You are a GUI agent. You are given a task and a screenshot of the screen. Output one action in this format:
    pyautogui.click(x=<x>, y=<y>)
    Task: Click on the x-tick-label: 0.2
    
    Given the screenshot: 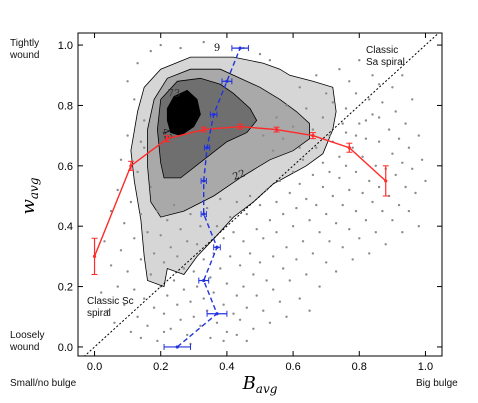 What is the action you would take?
    pyautogui.click(x=160, y=367)
    